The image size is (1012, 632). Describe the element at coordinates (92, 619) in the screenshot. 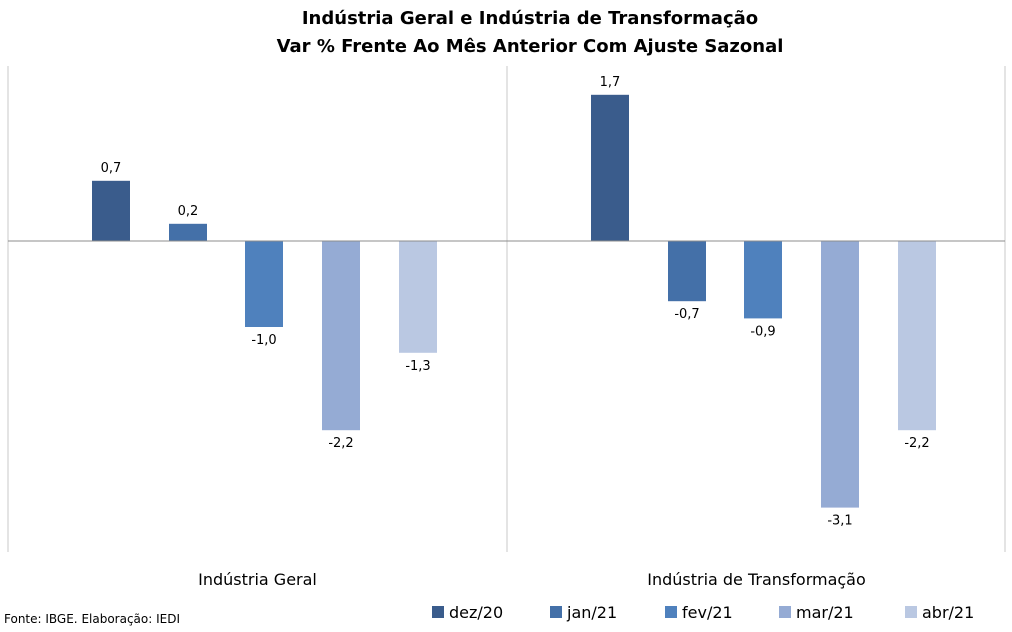

I see `source-note: Fonte: IBGE. Elaboração: IEDI` at that location.